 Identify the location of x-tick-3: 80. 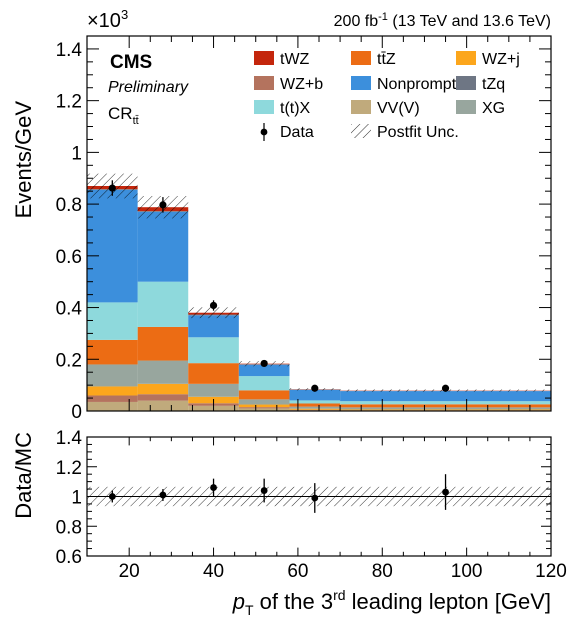
(382, 571).